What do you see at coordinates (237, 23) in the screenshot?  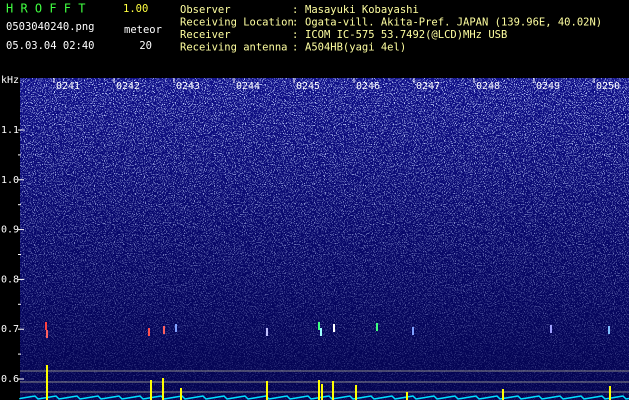 I see `info-label: Receiving Location` at bounding box center [237, 23].